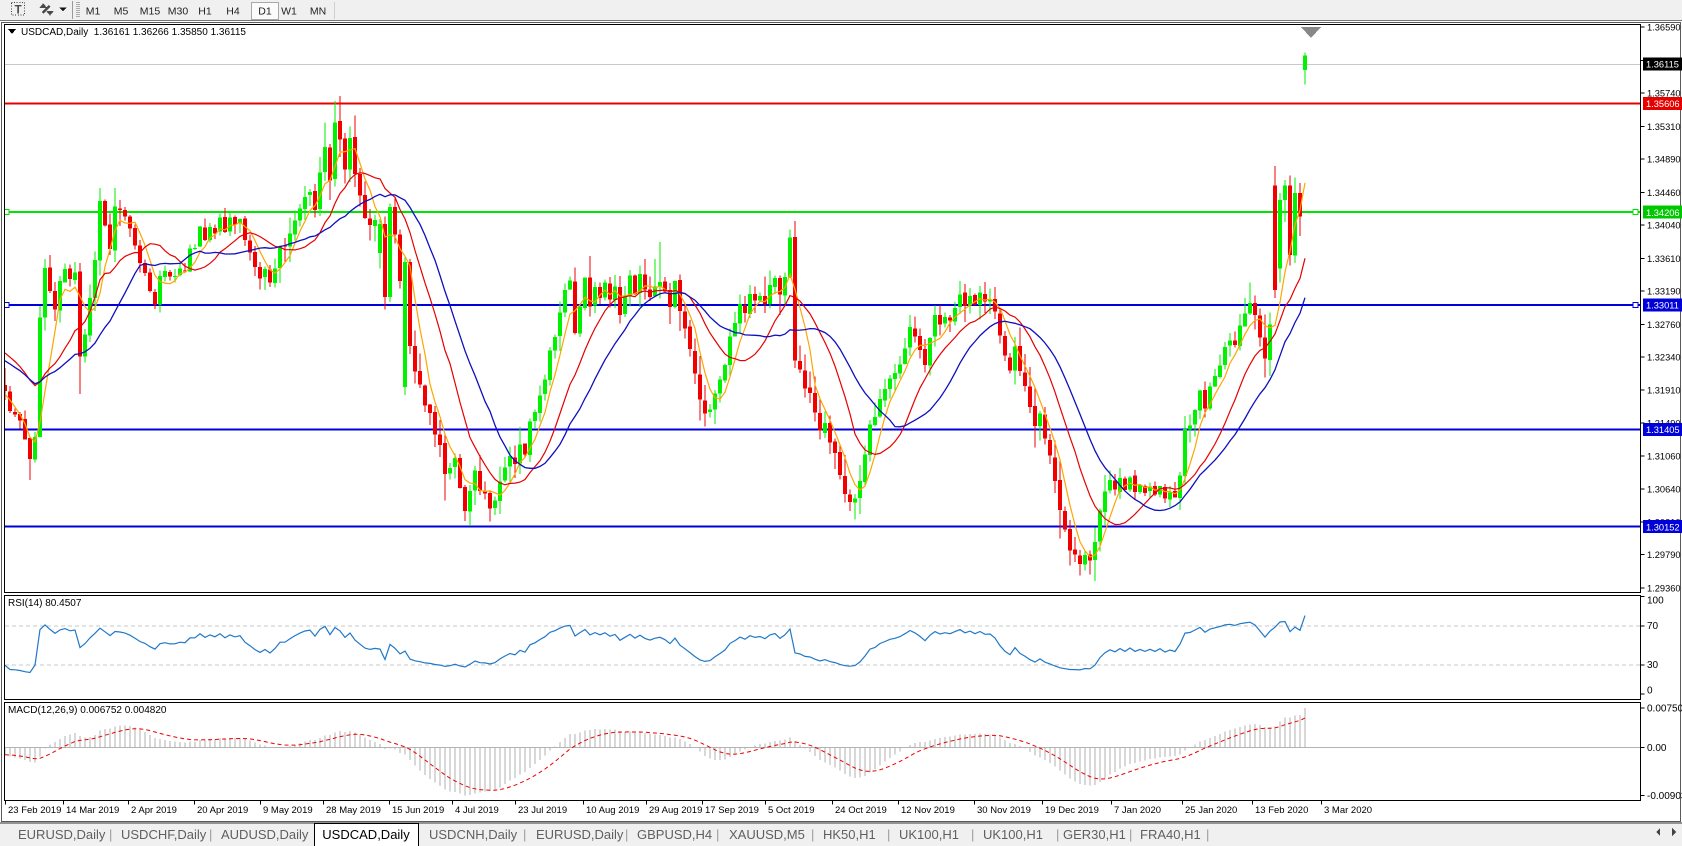  What do you see at coordinates (1170, 834) in the screenshot?
I see `svg-text: FRA40,H1` at bounding box center [1170, 834].